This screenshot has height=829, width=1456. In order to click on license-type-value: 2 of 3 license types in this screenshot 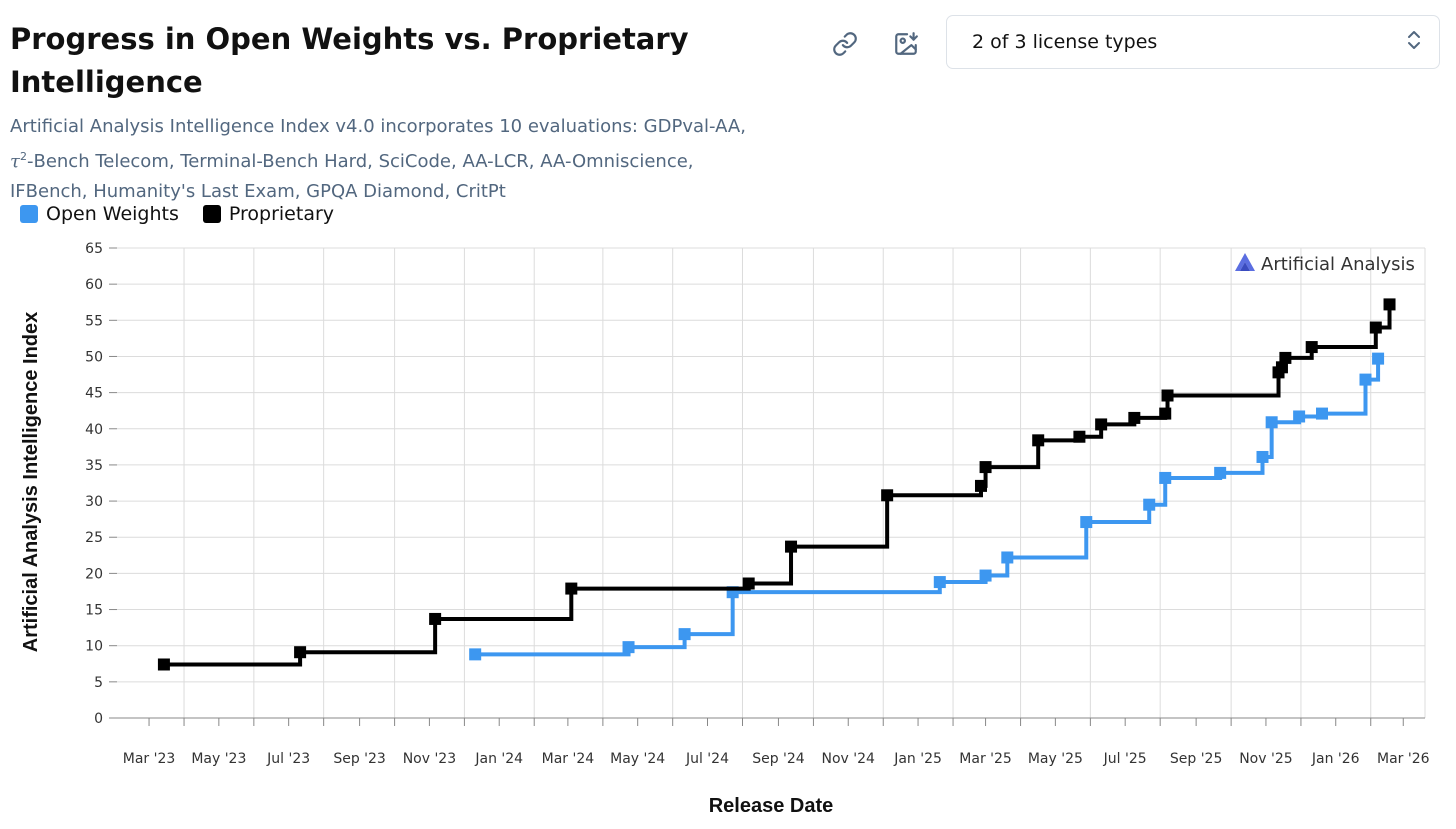, I will do `click(1065, 42)`.